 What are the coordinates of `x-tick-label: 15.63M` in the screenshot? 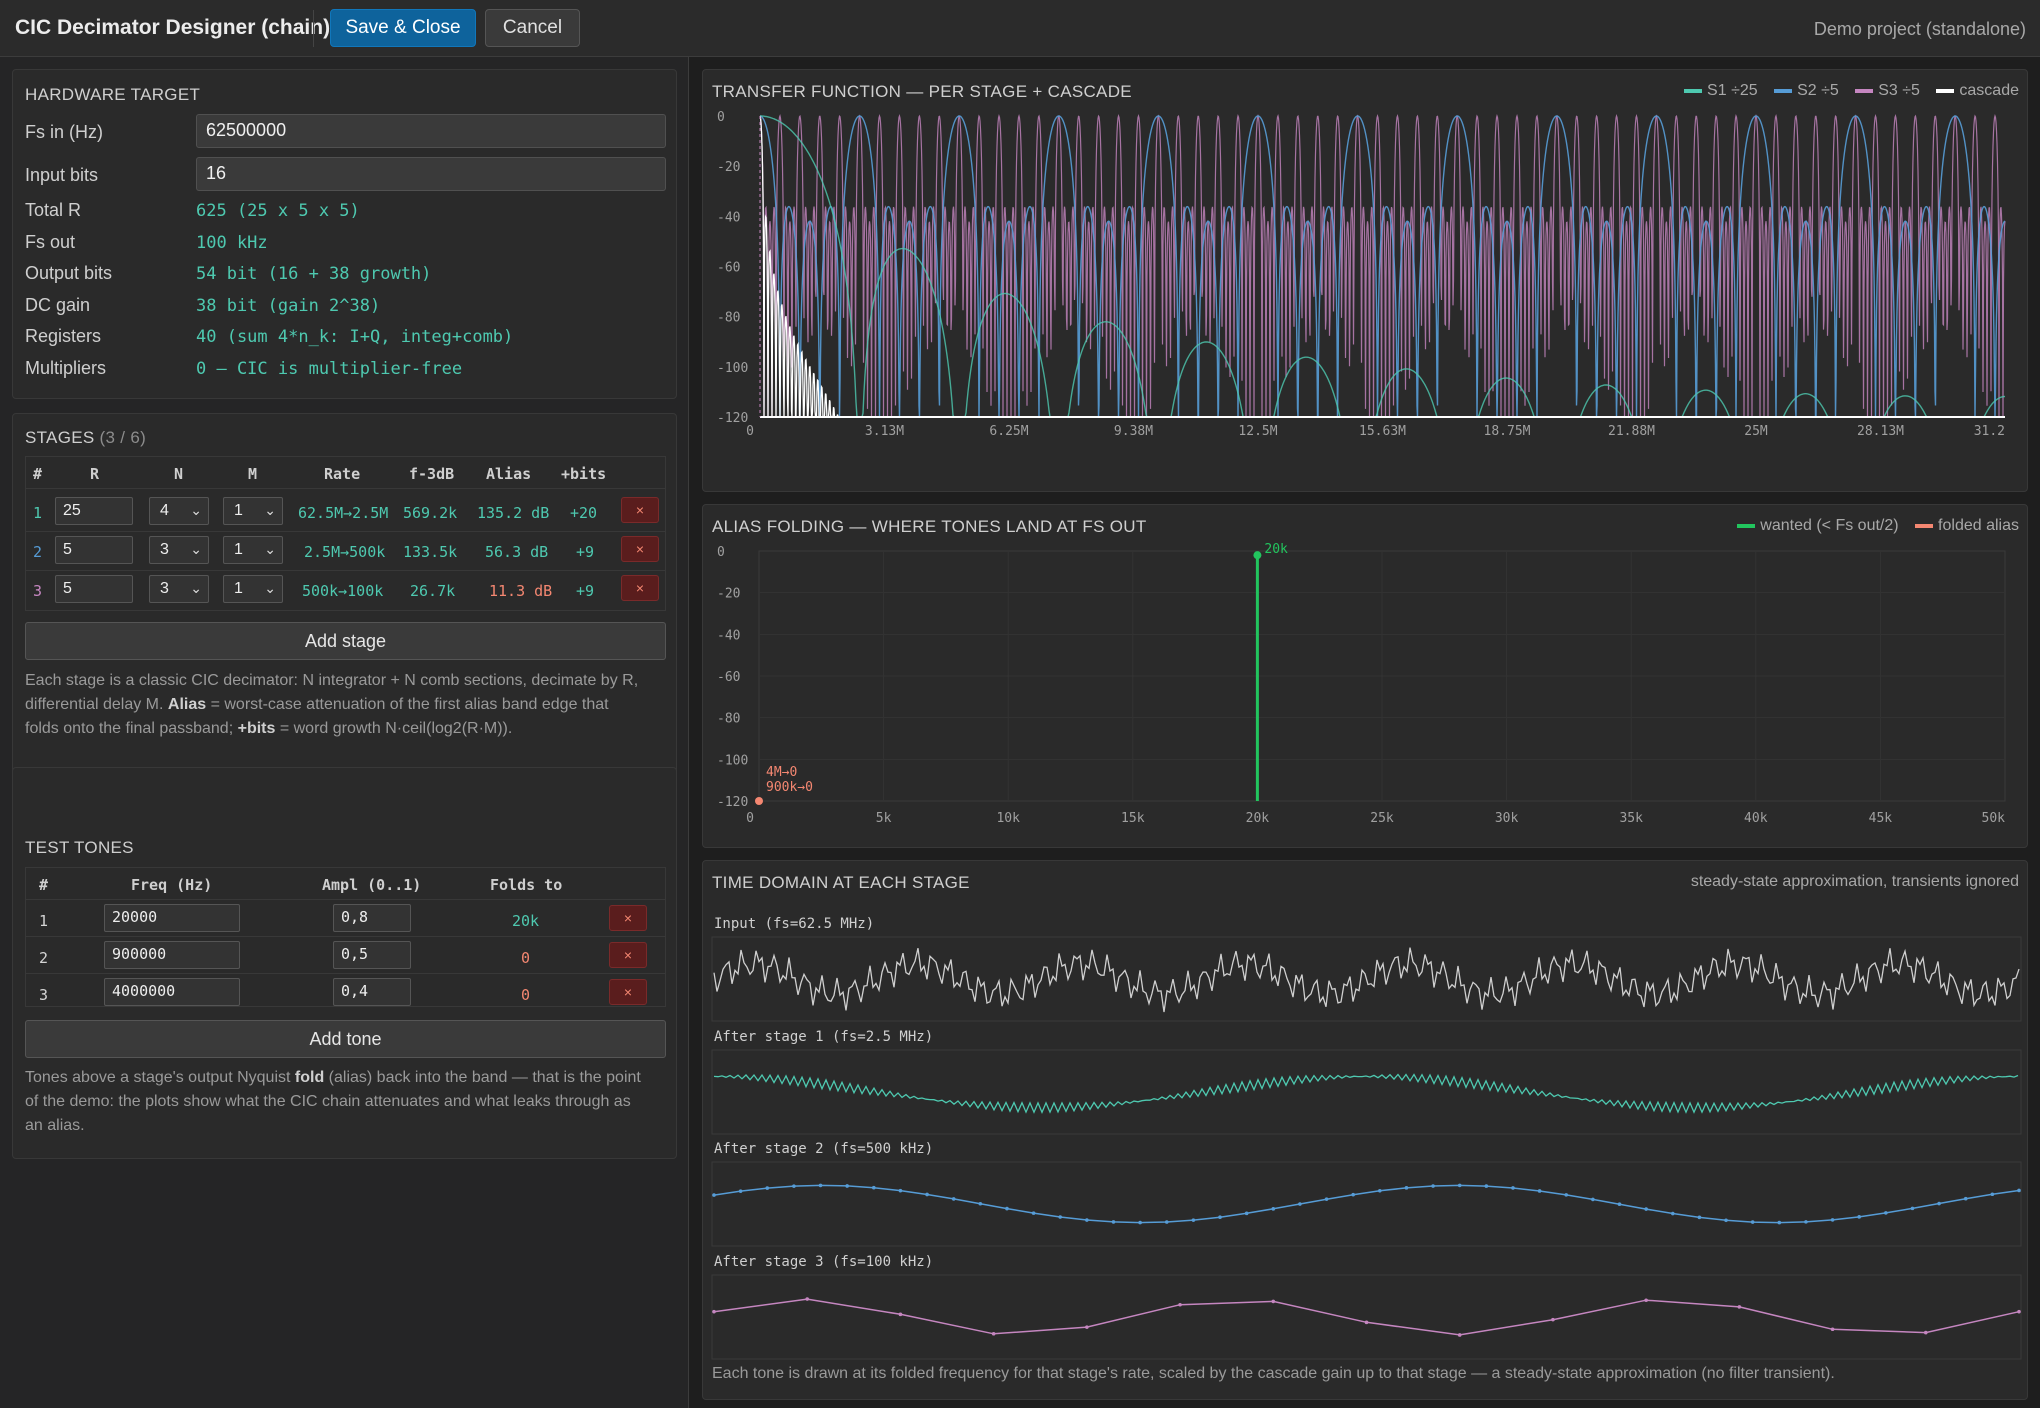 It's located at (1382, 431).